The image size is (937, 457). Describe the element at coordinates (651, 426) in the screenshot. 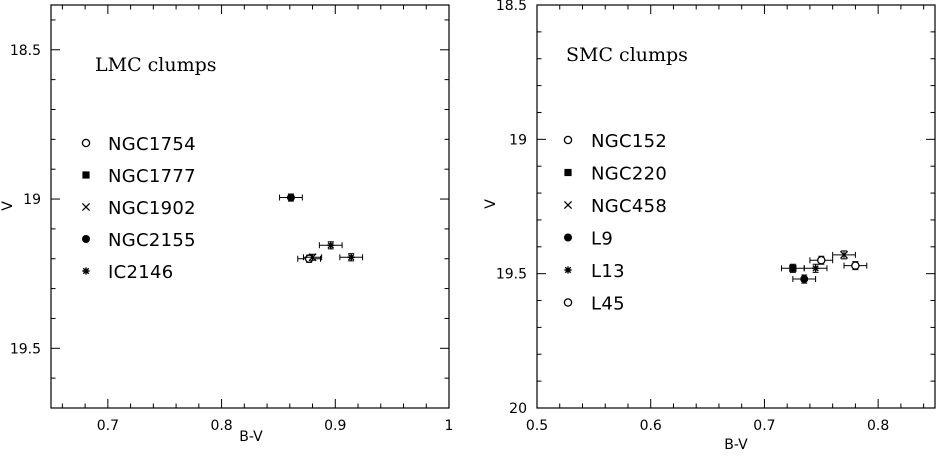

I see `smc-x-tick-label: 0.6` at that location.